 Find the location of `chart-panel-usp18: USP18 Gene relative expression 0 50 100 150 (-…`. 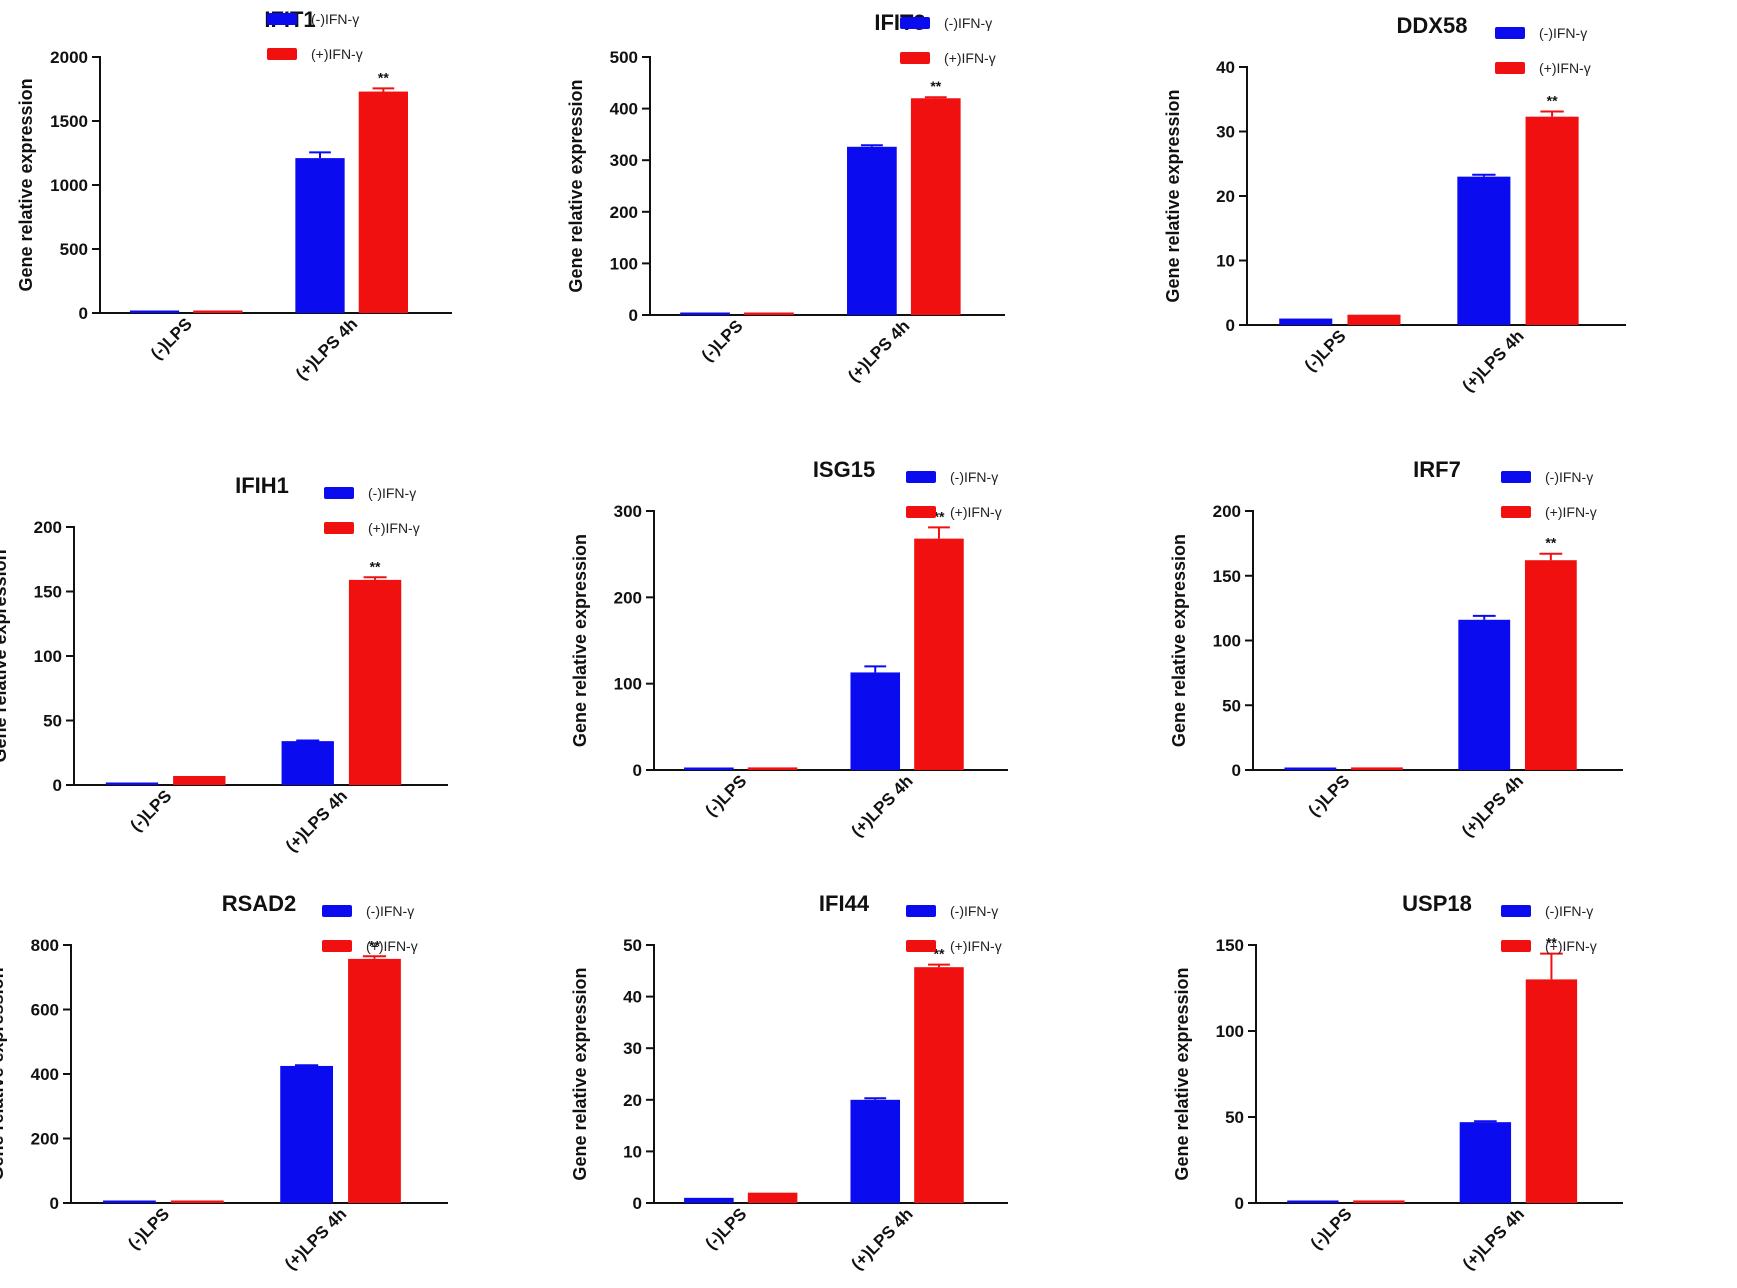

chart-panel-usp18: USP18 Gene relative expression 0 50 100 150 (-… is located at coordinates (1397, 1082).